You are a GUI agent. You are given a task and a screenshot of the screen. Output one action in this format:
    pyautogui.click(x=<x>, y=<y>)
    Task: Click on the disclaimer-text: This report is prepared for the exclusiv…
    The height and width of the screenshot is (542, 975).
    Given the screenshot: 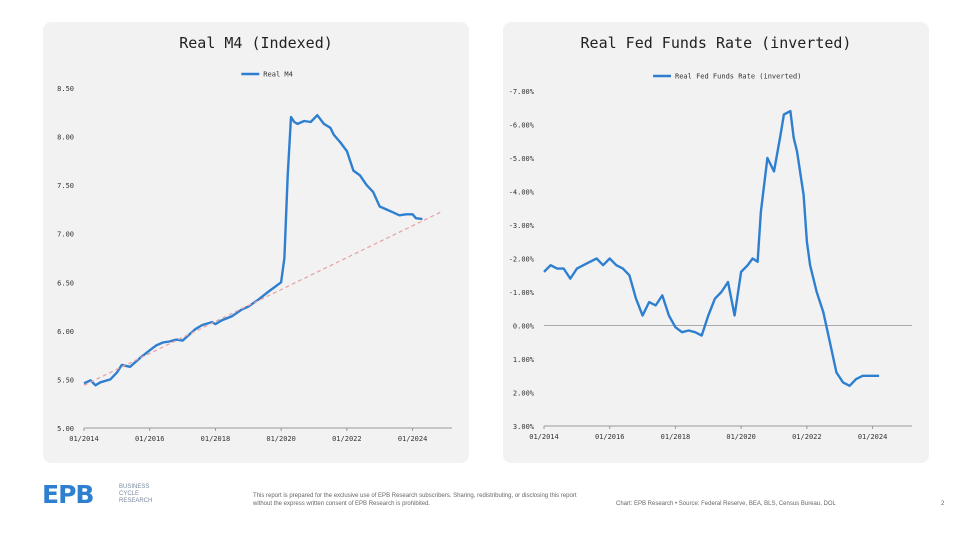 What is the action you would take?
    pyautogui.click(x=415, y=500)
    